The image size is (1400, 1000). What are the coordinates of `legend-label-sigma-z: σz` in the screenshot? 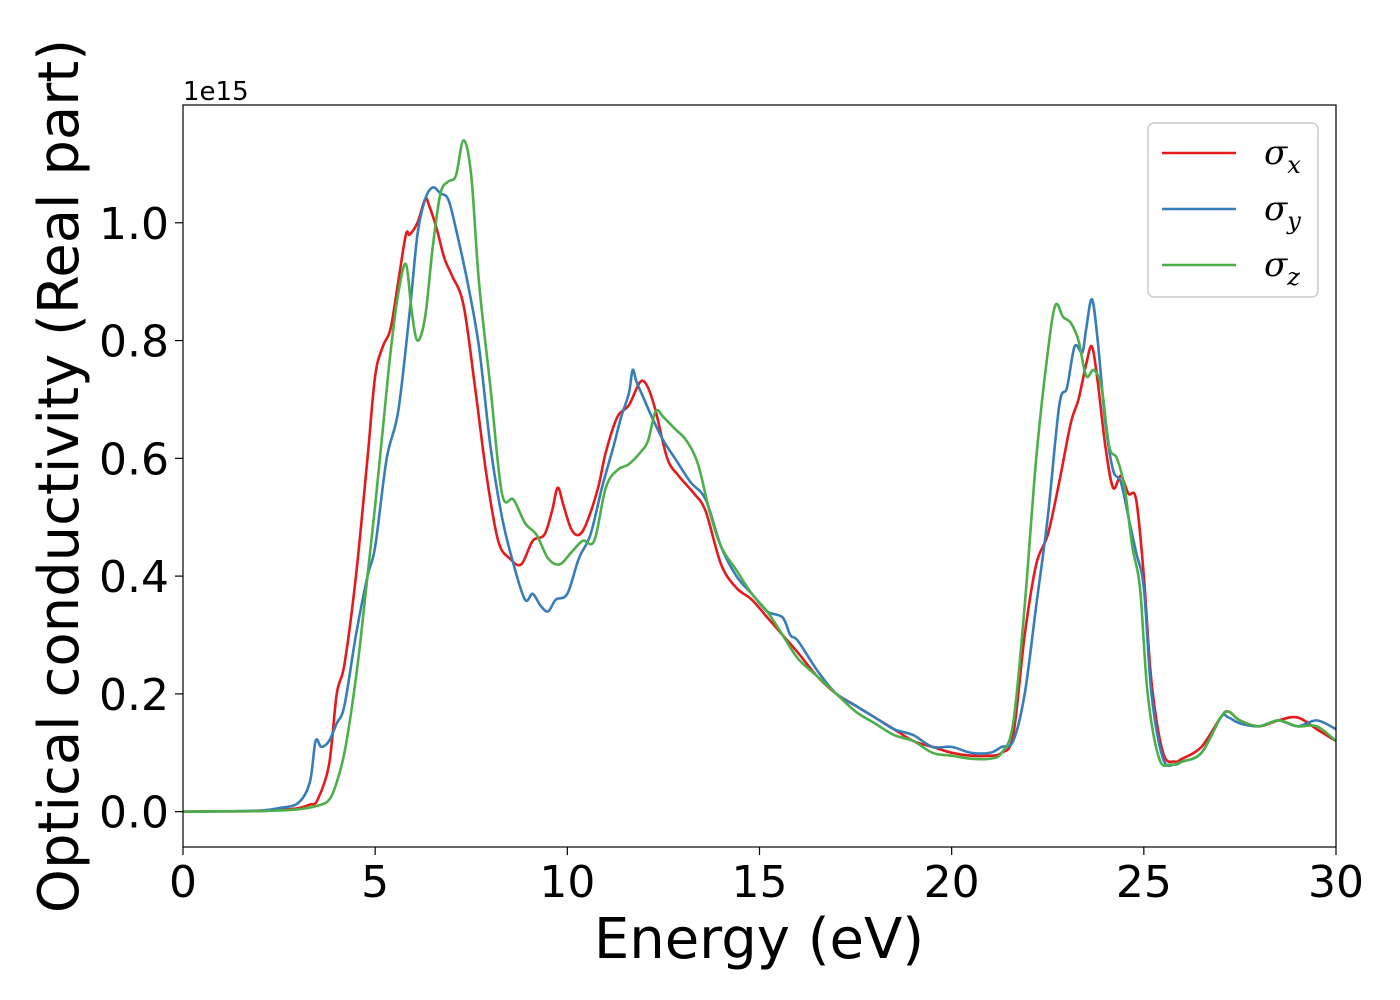 It's located at (1282, 268).